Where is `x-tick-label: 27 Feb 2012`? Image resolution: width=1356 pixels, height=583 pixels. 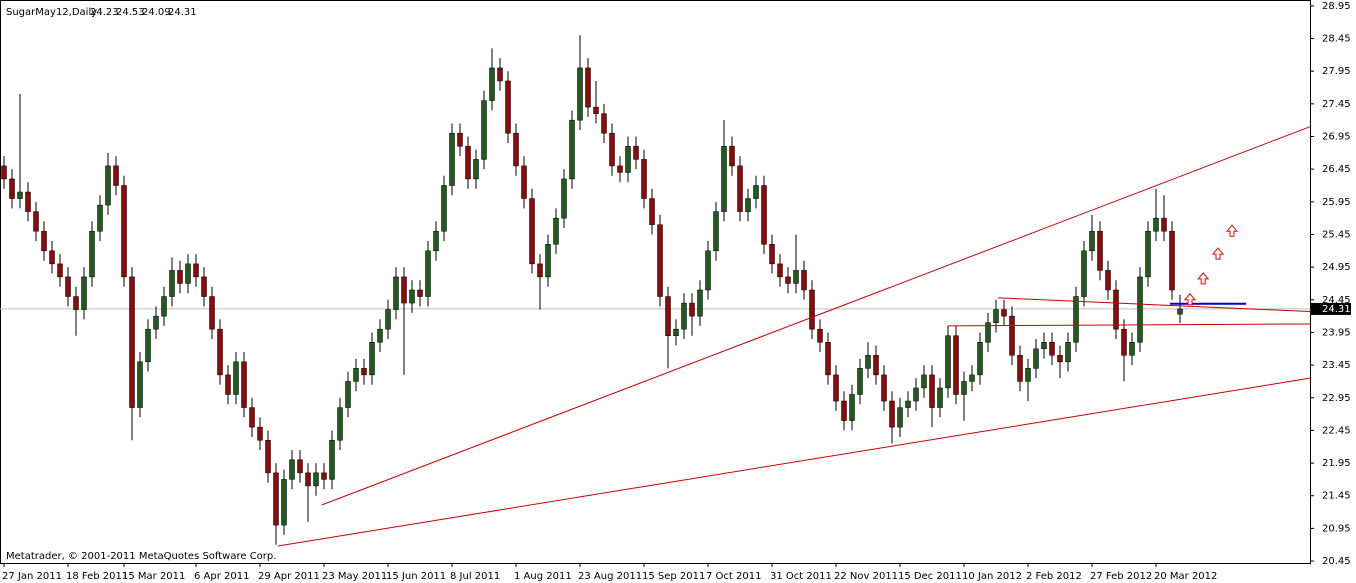 x-tick-label: 27 Feb 2012 is located at coordinates (1121, 576).